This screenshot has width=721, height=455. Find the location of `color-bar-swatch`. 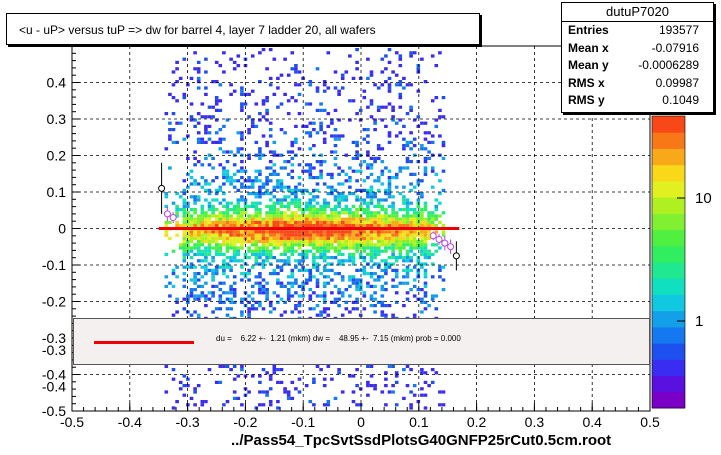

color-bar-swatch is located at coordinates (668, 124).